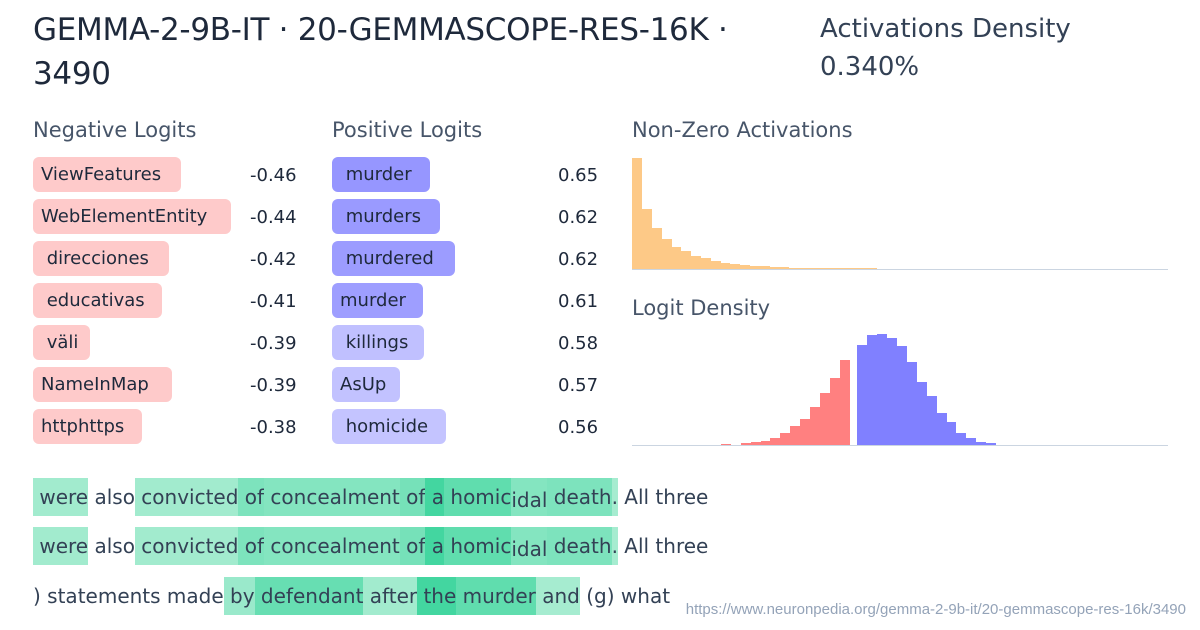  Describe the element at coordinates (366, 384) in the screenshot. I see `positive_logits-token: AsUp` at that location.